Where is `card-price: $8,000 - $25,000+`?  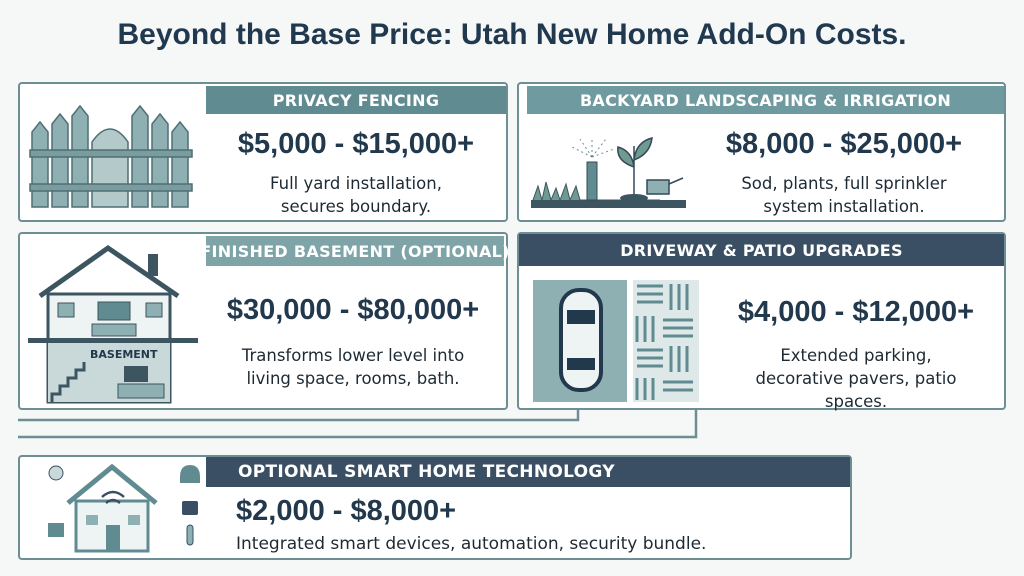
card-price: $8,000 - $25,000+ is located at coordinates (844, 144).